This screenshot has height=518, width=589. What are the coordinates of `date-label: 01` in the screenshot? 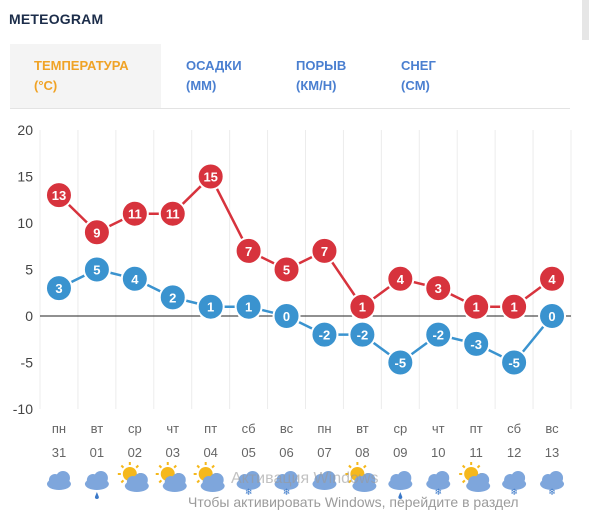 It's located at (97, 452).